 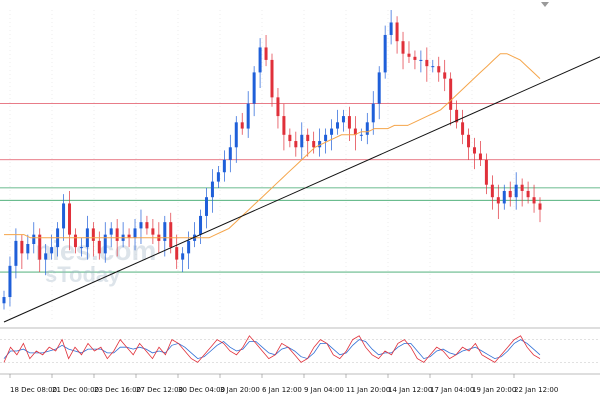 What do you see at coordinates (282, 390) in the screenshot?
I see `x-tick-label: 6 Jan 12:00` at bounding box center [282, 390].